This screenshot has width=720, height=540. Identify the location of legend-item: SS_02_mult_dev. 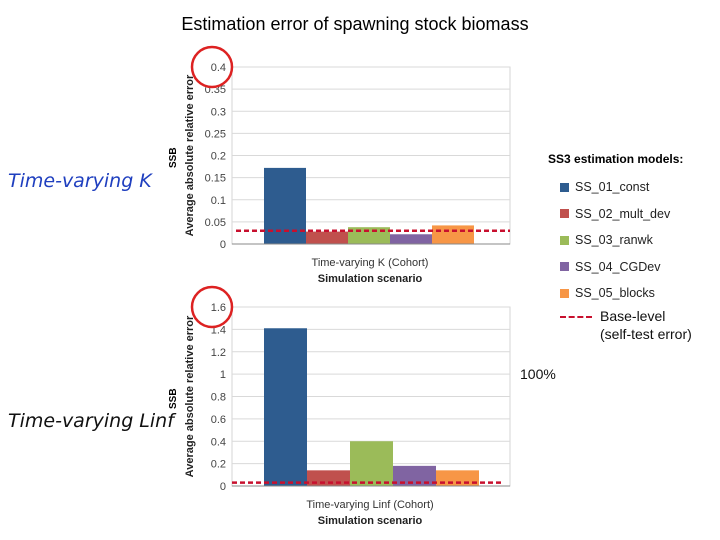
(633, 214).